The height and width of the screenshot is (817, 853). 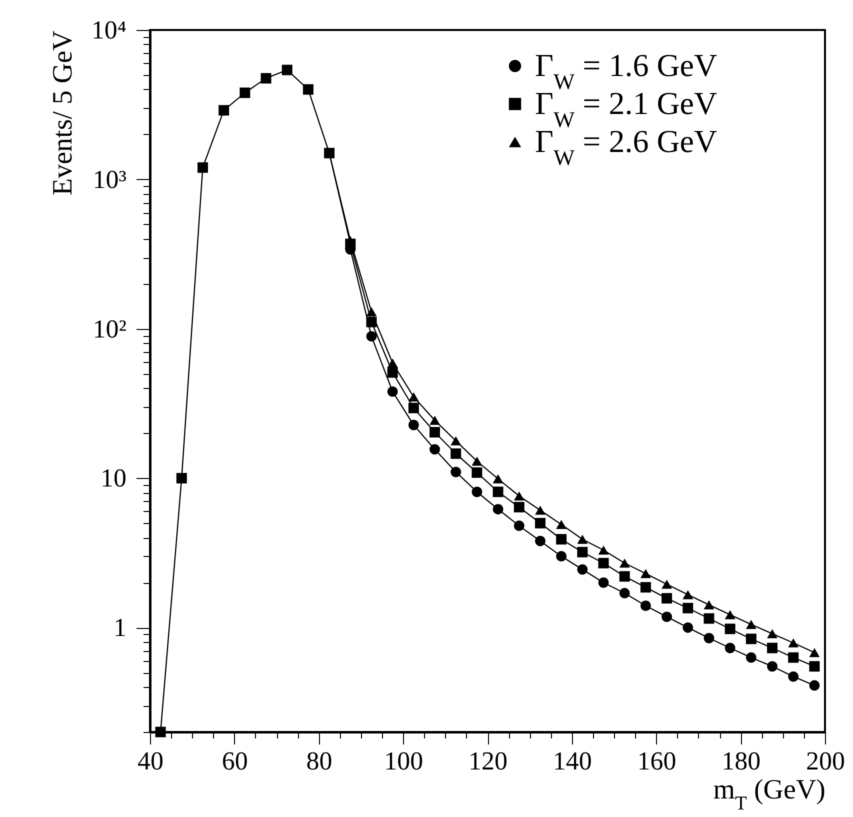 I want to click on x-tick-label: 160, so click(x=656, y=761).